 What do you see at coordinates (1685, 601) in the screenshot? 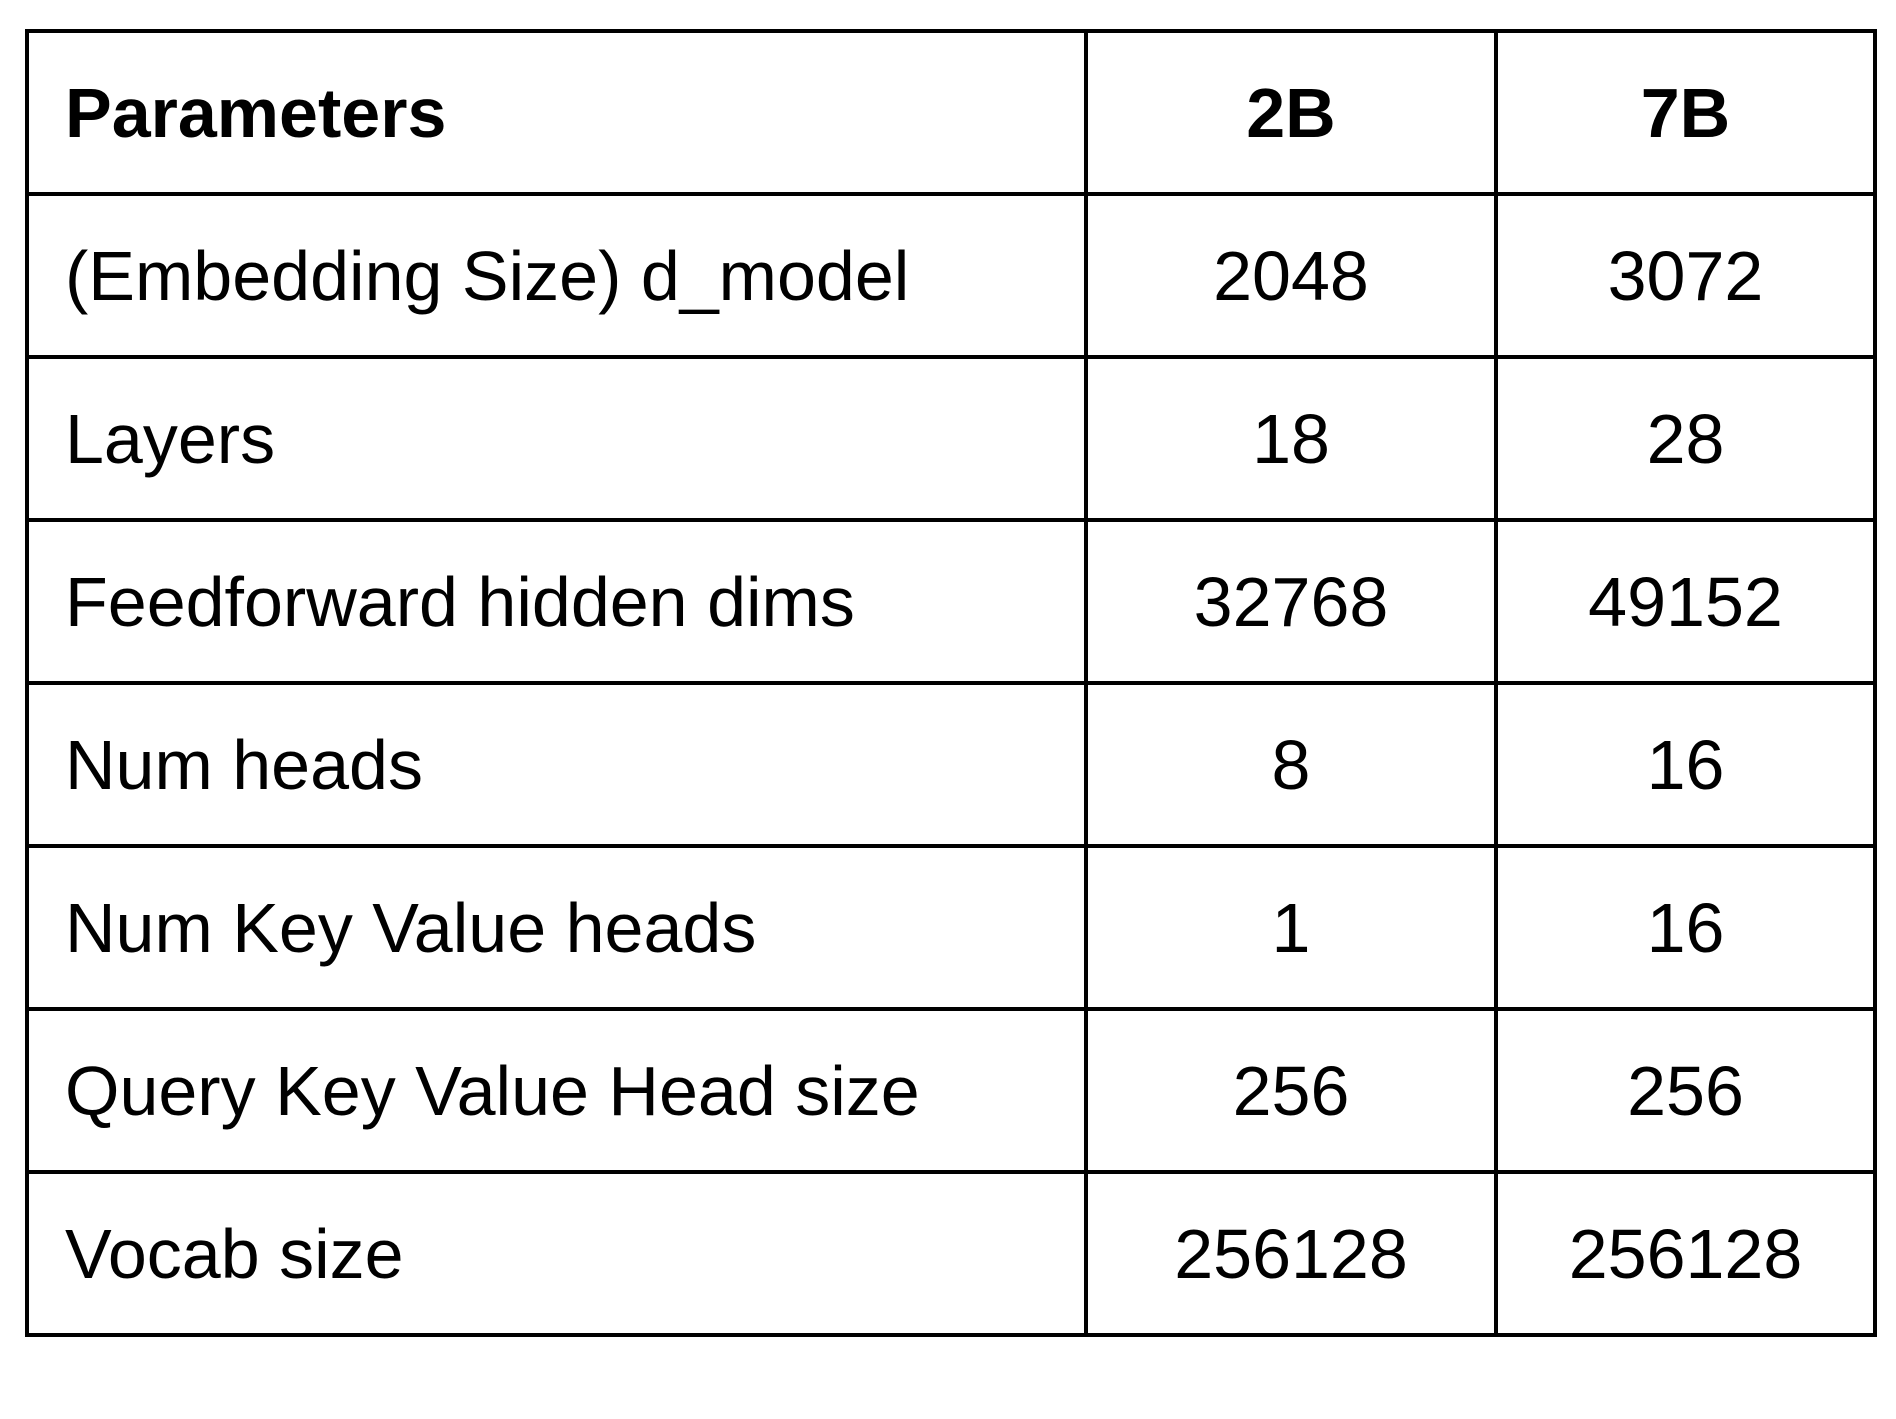
I see `value-7b: 49152` at bounding box center [1685, 601].